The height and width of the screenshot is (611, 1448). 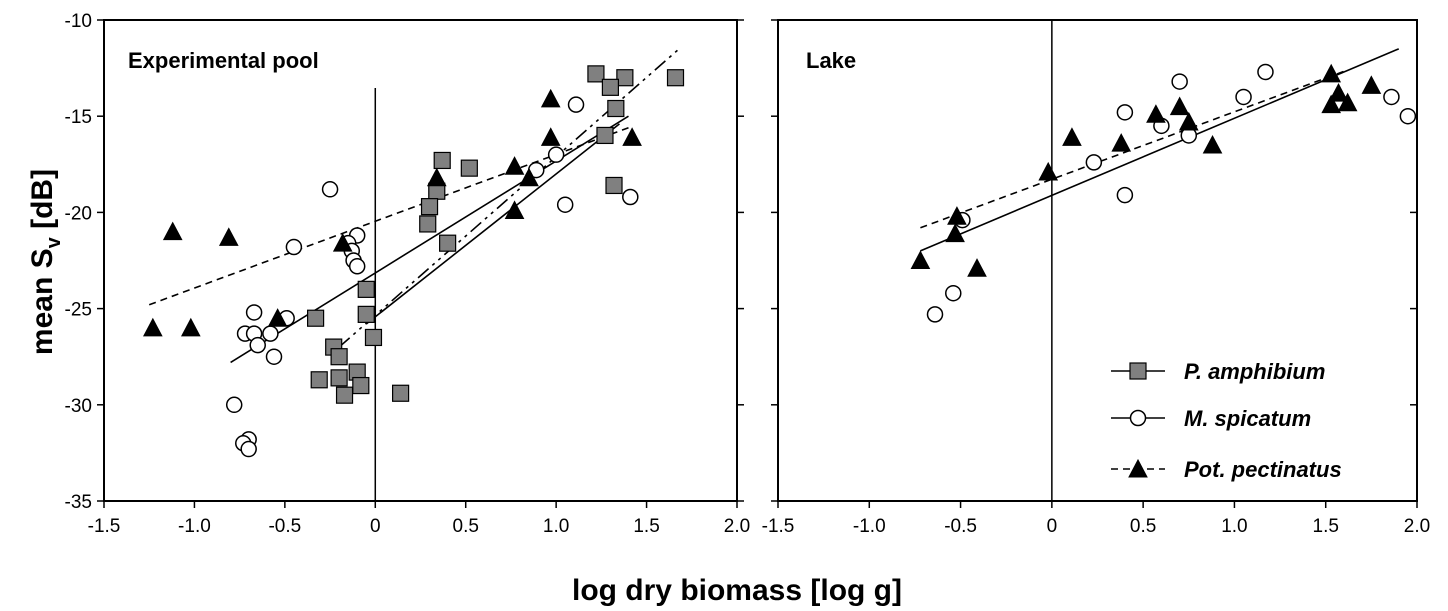 What do you see at coordinates (1254, 371) in the screenshot?
I see `legend-label: P. amphibium` at bounding box center [1254, 371].